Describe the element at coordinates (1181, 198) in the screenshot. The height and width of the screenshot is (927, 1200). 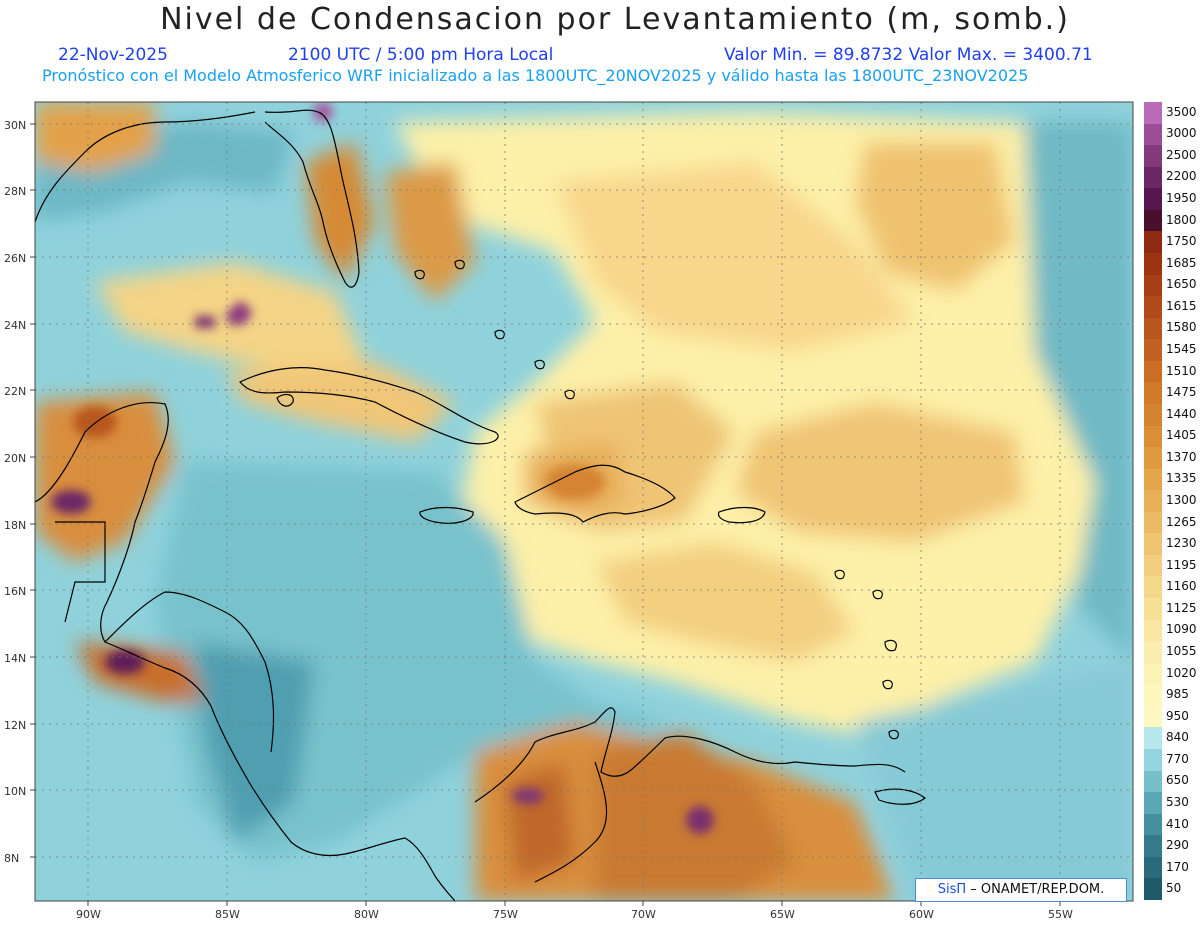
I see `legend-label: 1950` at that location.